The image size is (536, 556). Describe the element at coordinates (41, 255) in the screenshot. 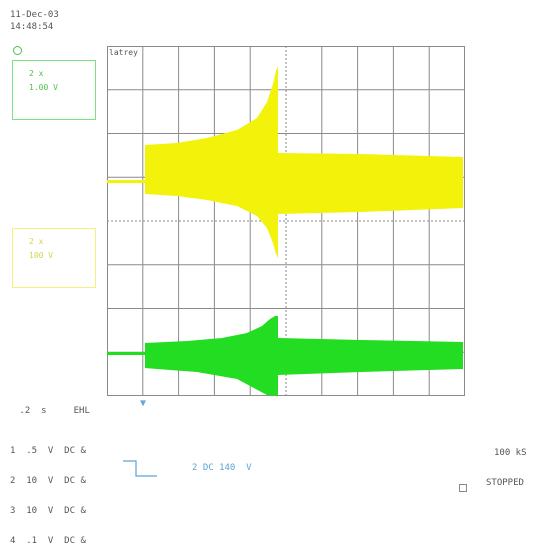

I see `channel-yellow-scale: 100 V` at that location.